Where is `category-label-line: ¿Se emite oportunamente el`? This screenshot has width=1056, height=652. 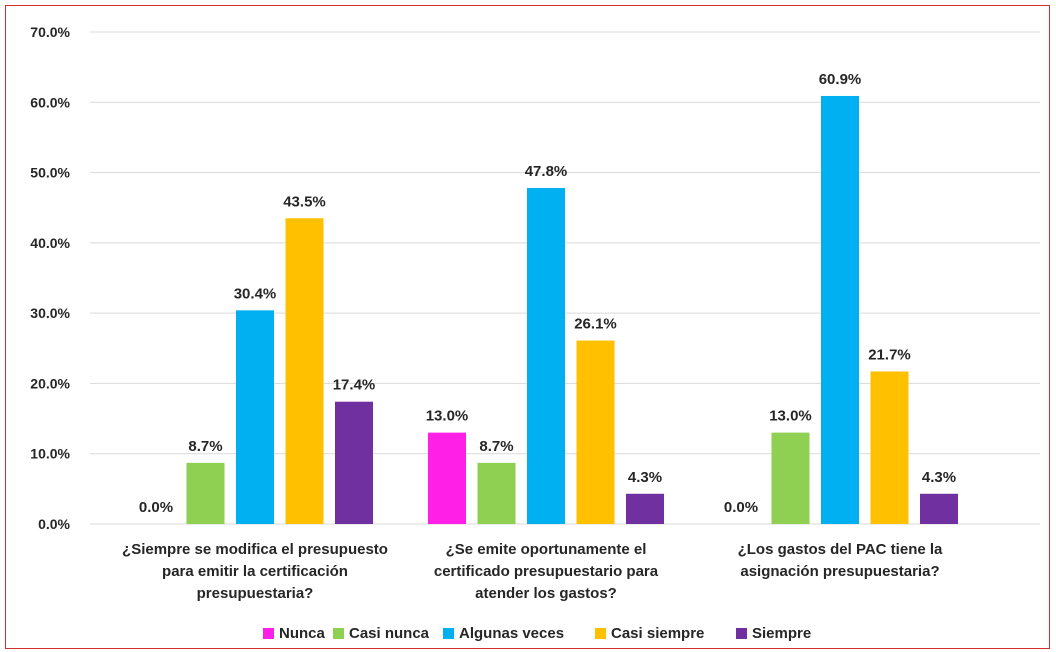
category-label-line: ¿Se emite oportunamente el is located at coordinates (546, 549).